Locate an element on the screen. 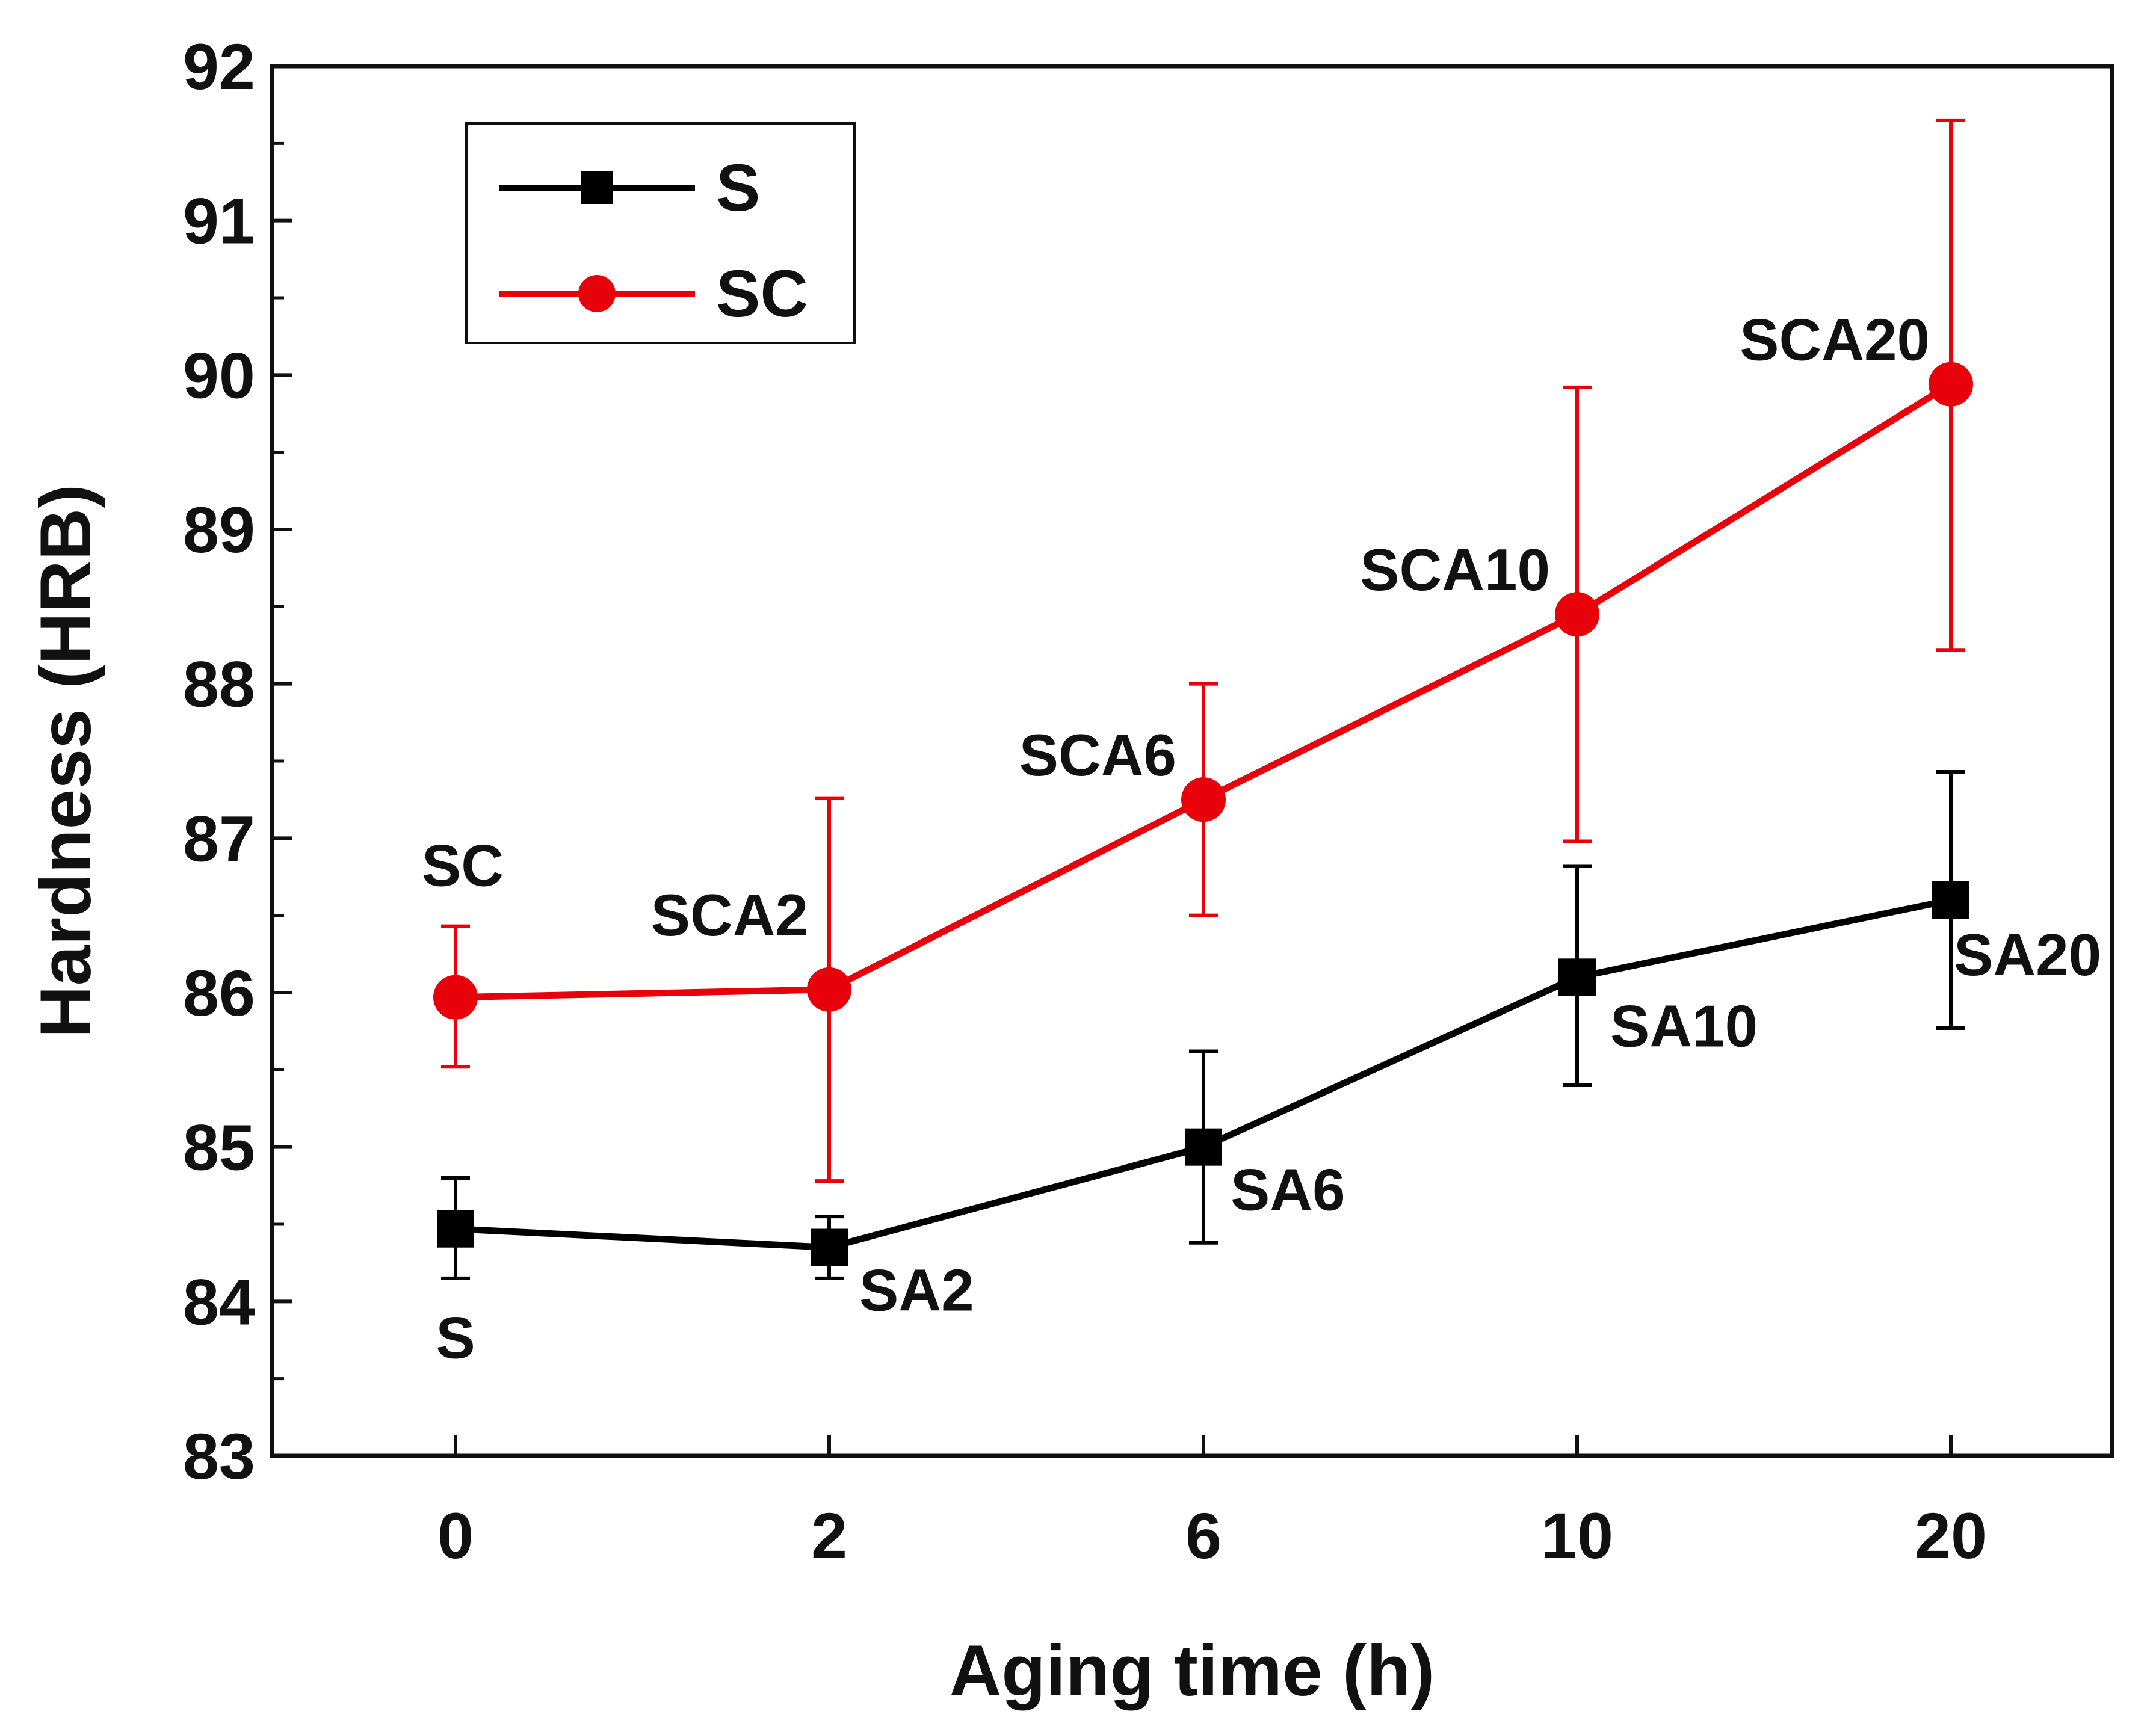 This screenshot has height=1729, width=2156. legend: S SC is located at coordinates (660, 233).